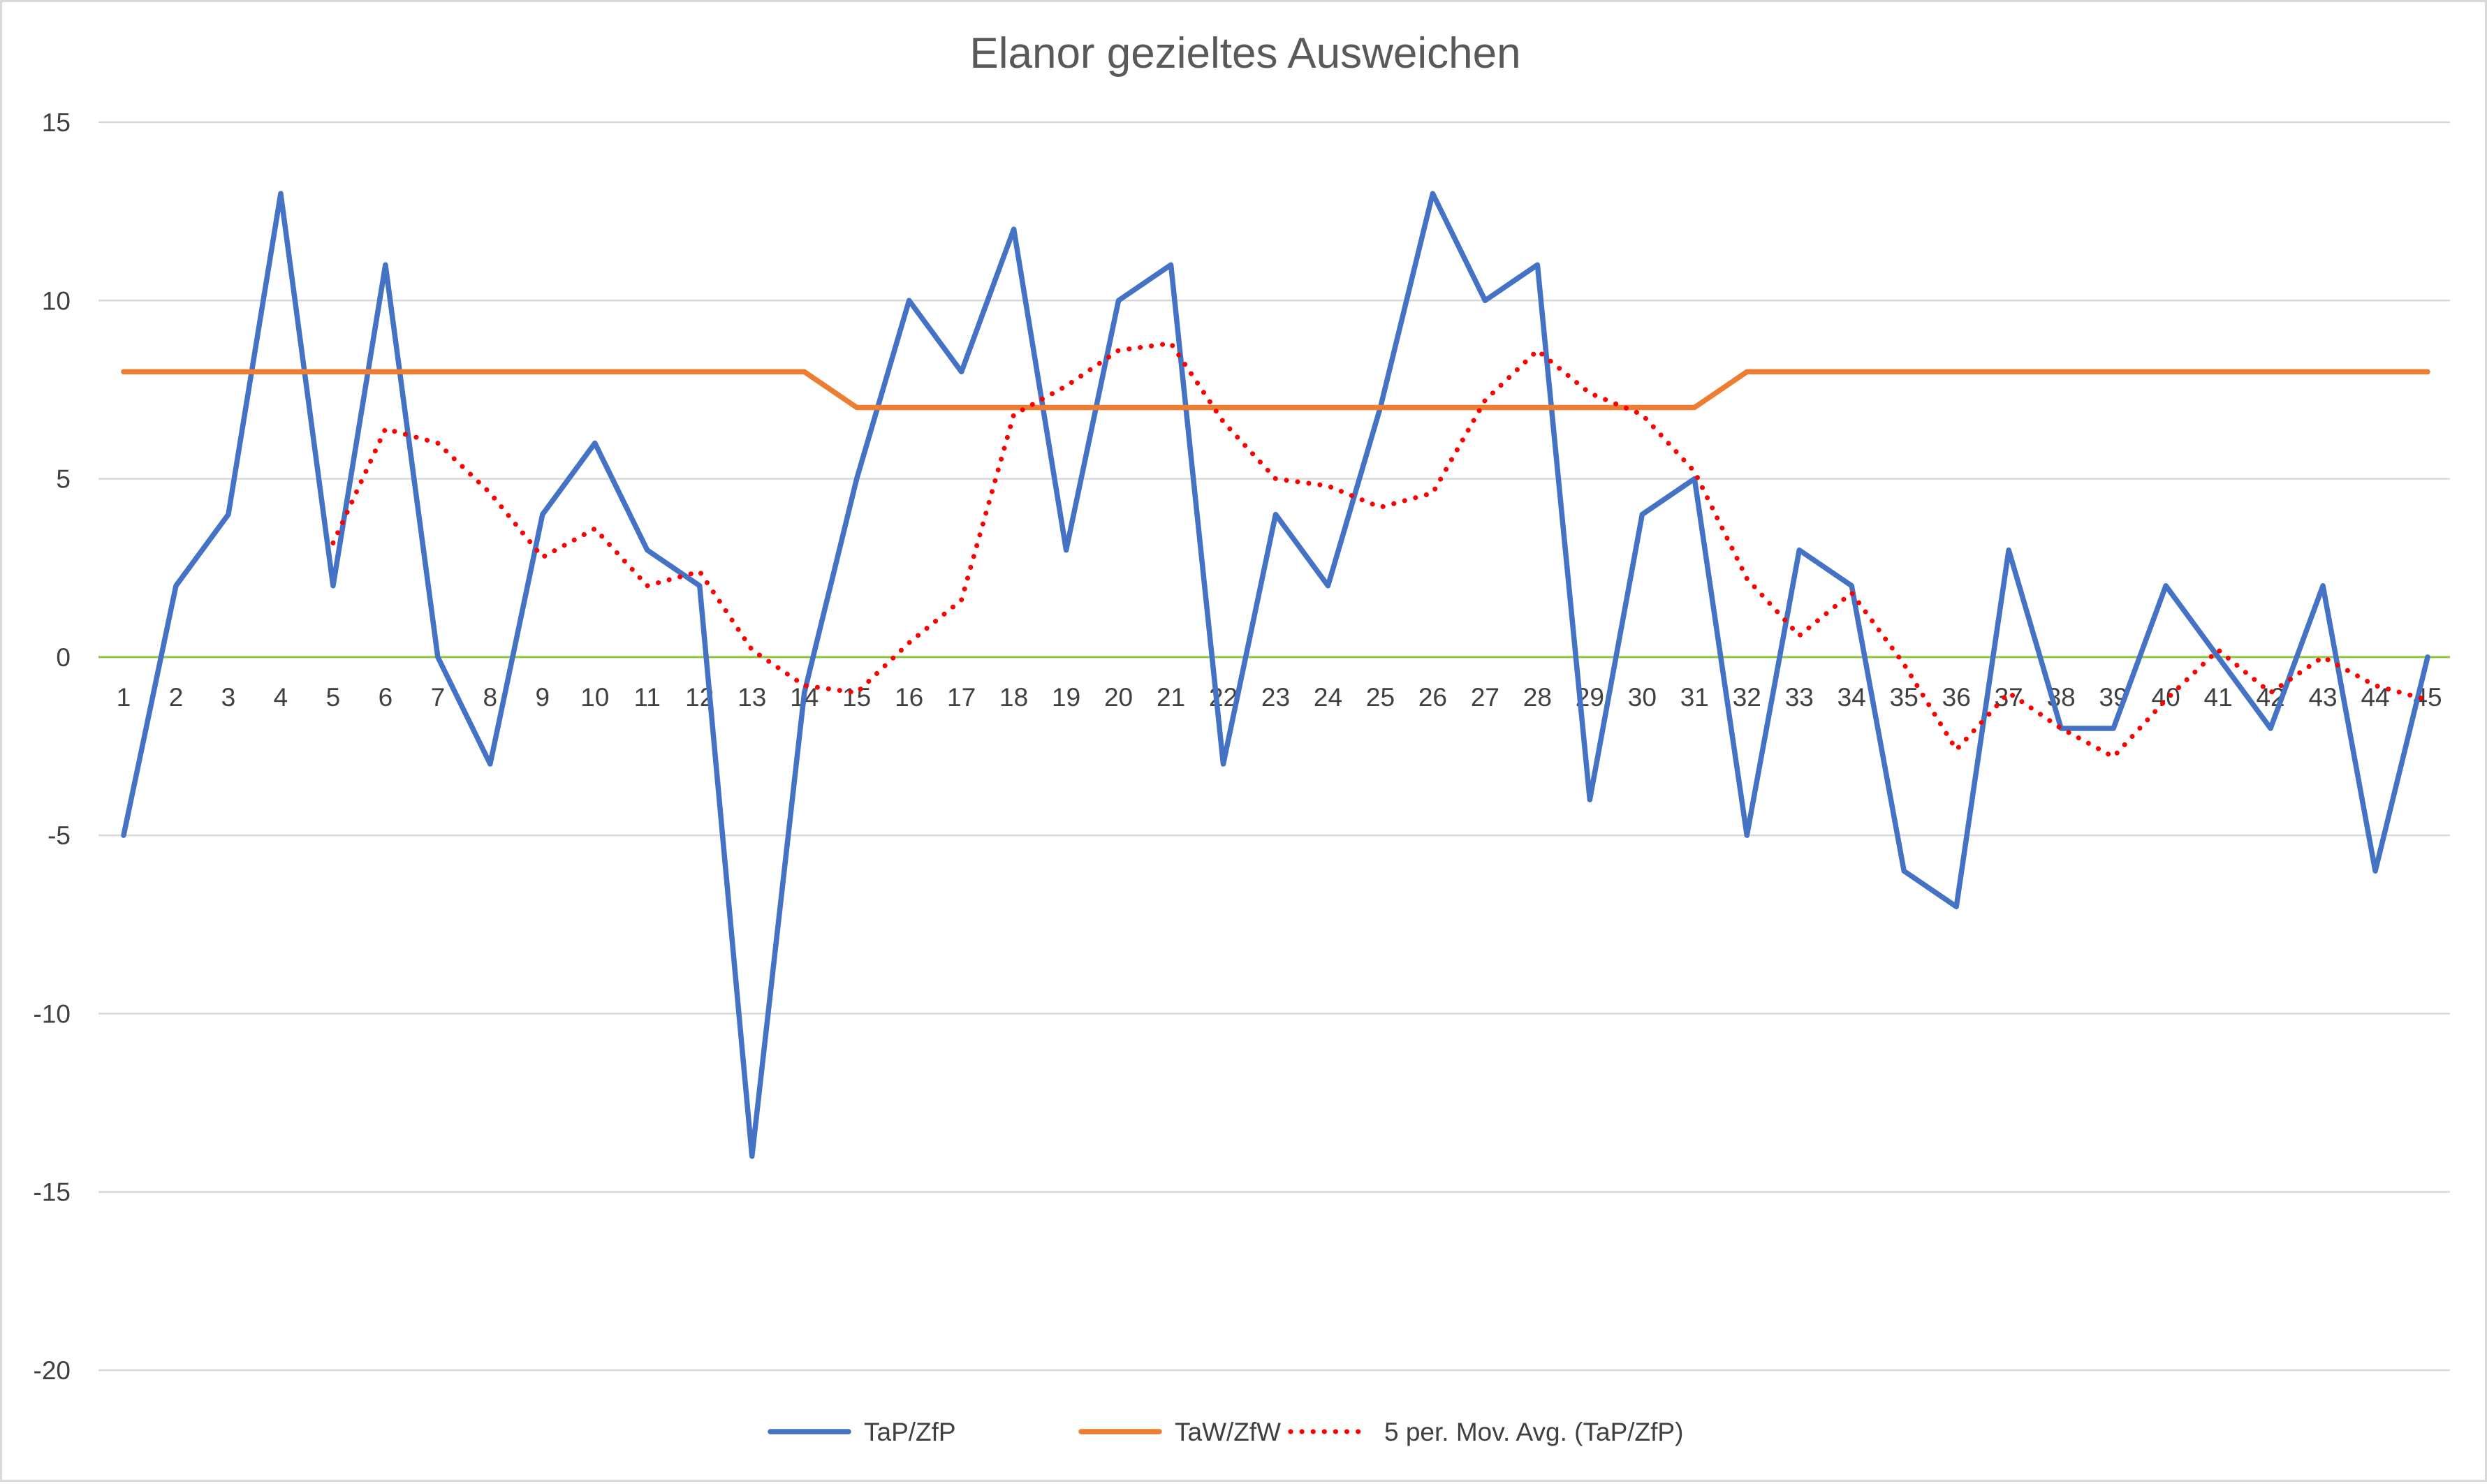 The width and height of the screenshot is (2487, 1484). I want to click on x-tick-label: 36, so click(1956, 697).